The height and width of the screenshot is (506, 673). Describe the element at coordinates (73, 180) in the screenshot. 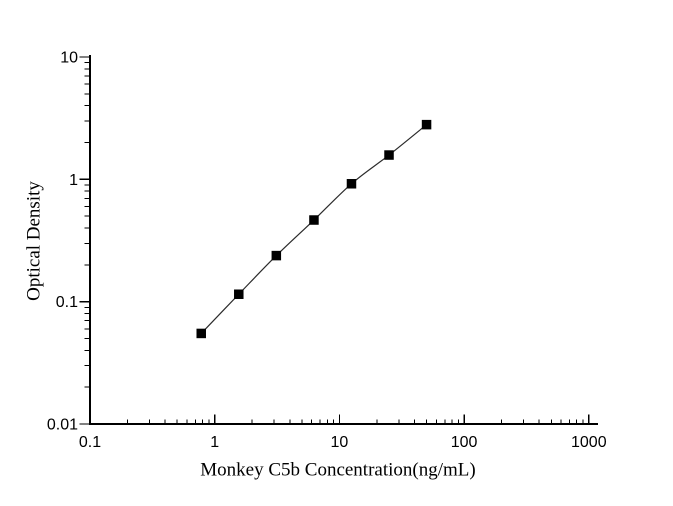

I see `y-tick-label: 1` at that location.